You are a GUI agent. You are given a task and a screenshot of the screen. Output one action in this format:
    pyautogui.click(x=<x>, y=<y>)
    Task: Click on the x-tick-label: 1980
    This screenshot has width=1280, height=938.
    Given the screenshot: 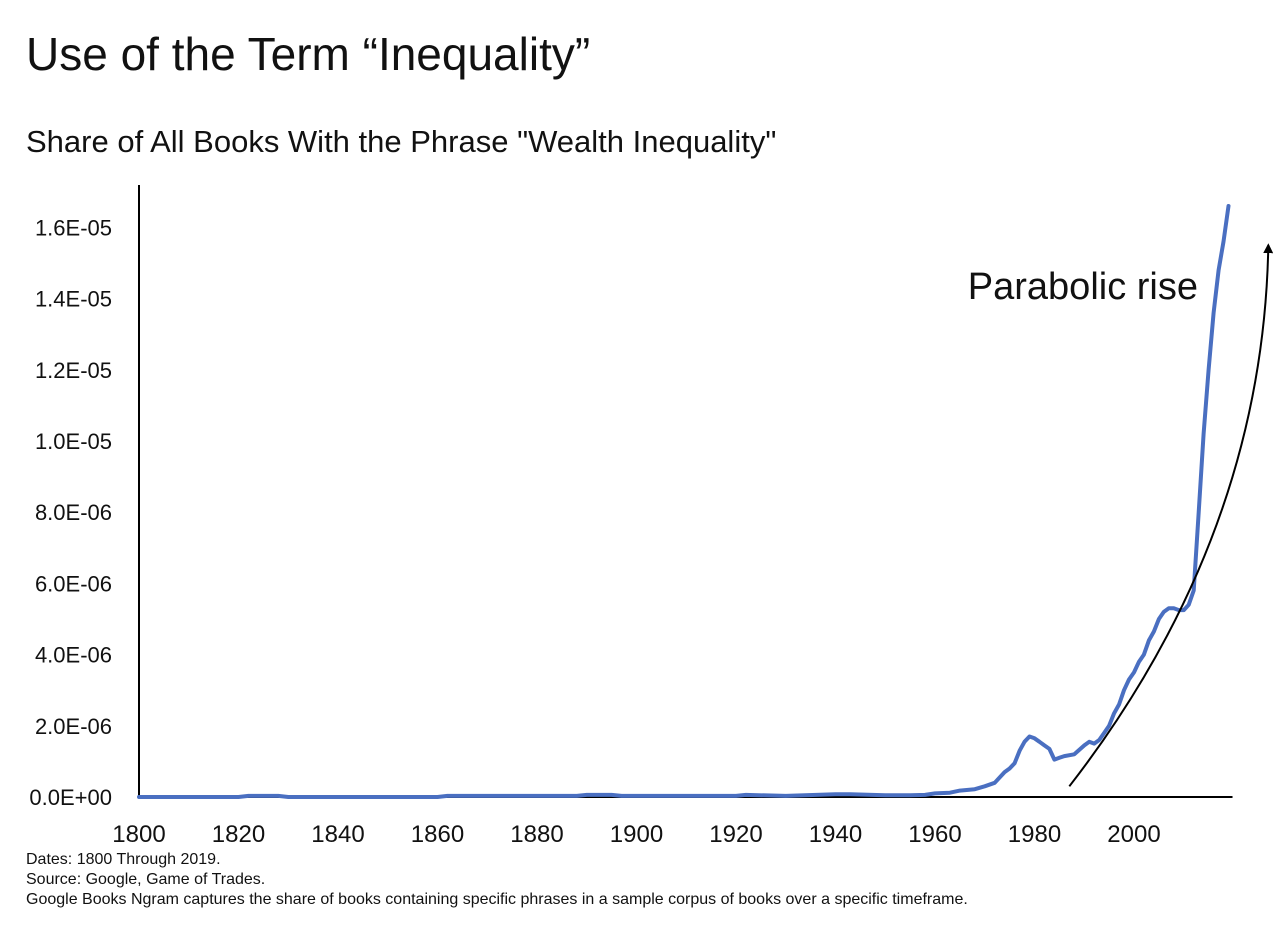 What is the action you would take?
    pyautogui.click(x=1034, y=834)
    